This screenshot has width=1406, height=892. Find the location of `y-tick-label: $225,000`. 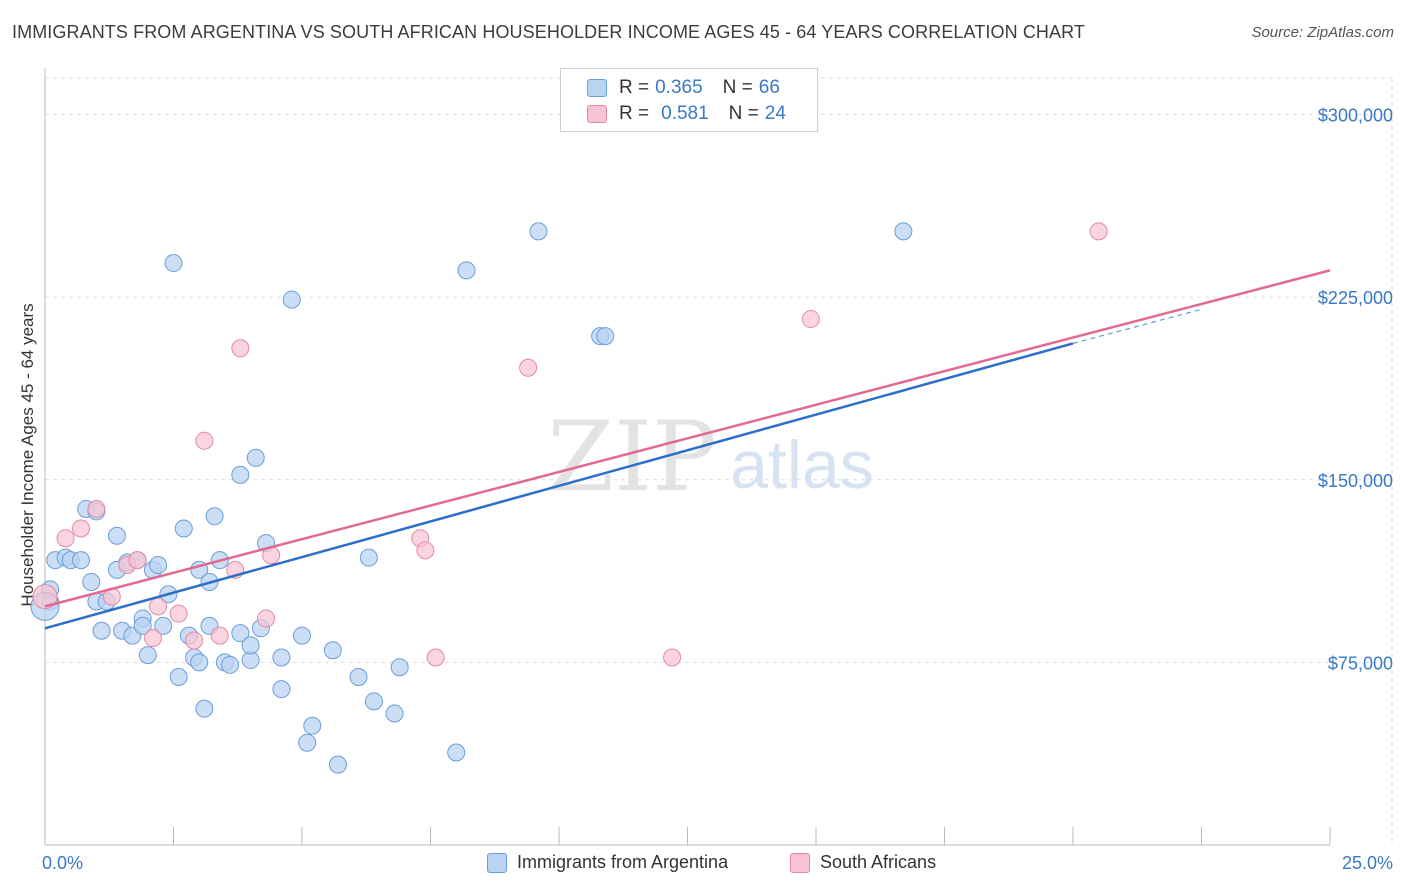

y-tick-label: $225,000 is located at coordinates (1355, 298).